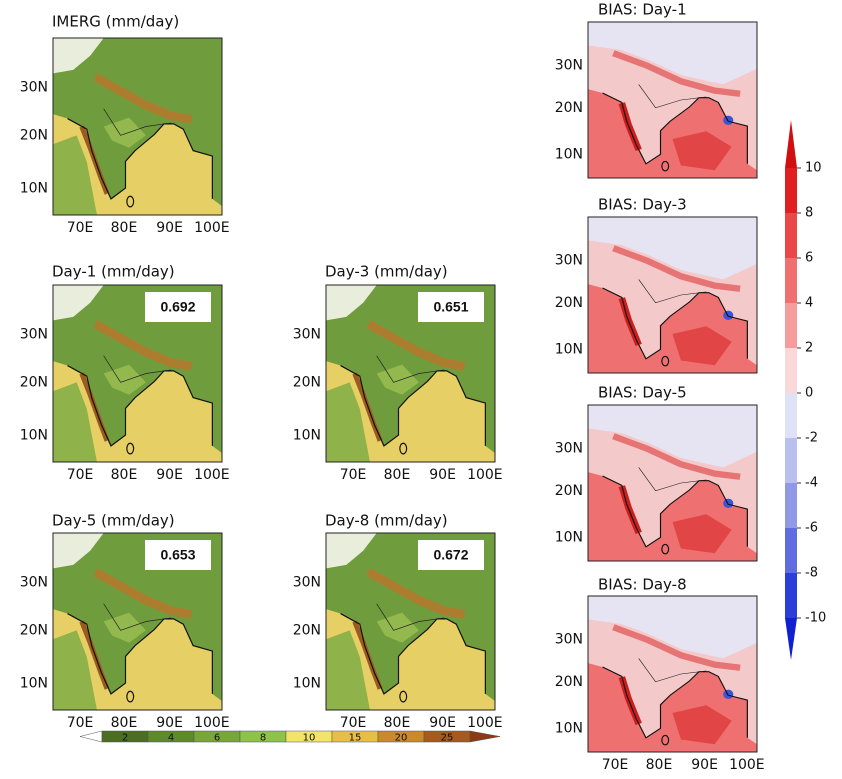 The width and height of the screenshot is (842, 779). What do you see at coordinates (386, 272) in the screenshot?
I see `panel-title: Day-3 (mm/day)` at bounding box center [386, 272].